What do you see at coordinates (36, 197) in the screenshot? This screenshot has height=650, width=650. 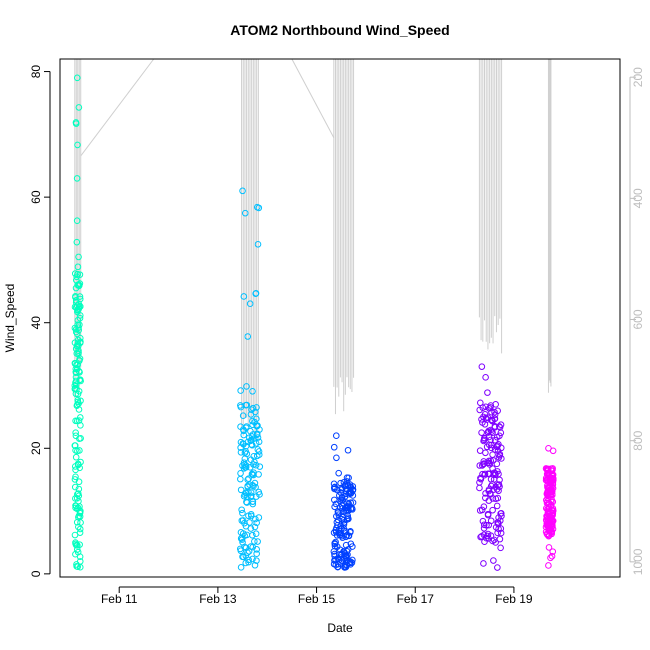 I see `y-tick-label: 60` at bounding box center [36, 197].